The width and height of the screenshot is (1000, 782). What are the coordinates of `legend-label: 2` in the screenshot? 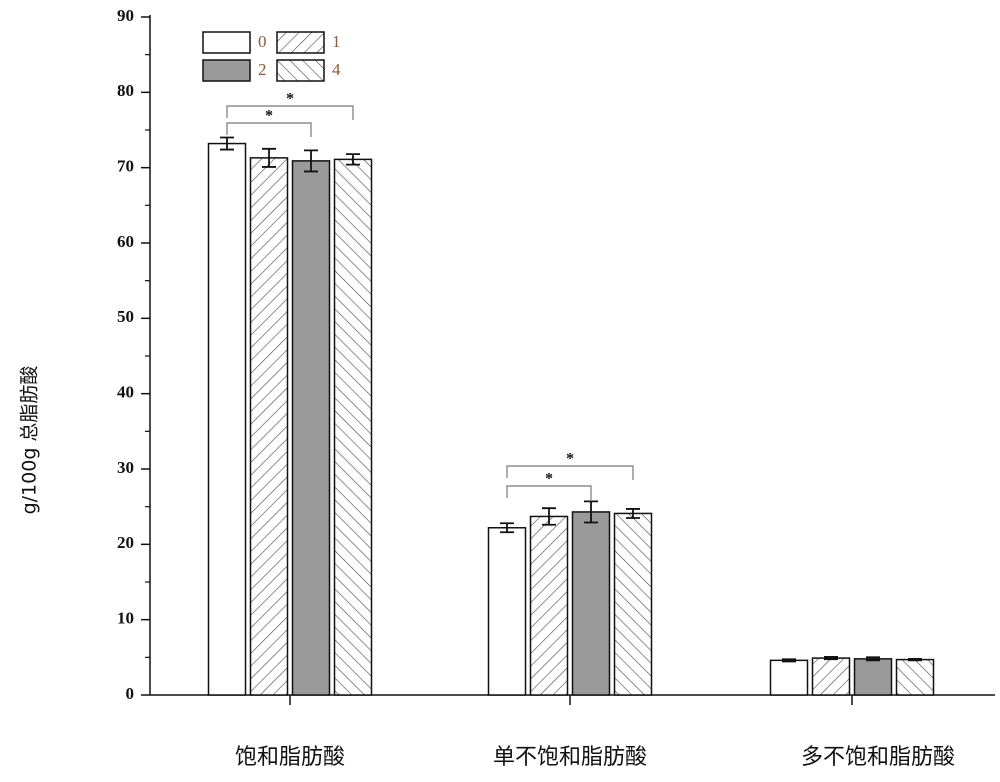 It's located at (262, 69).